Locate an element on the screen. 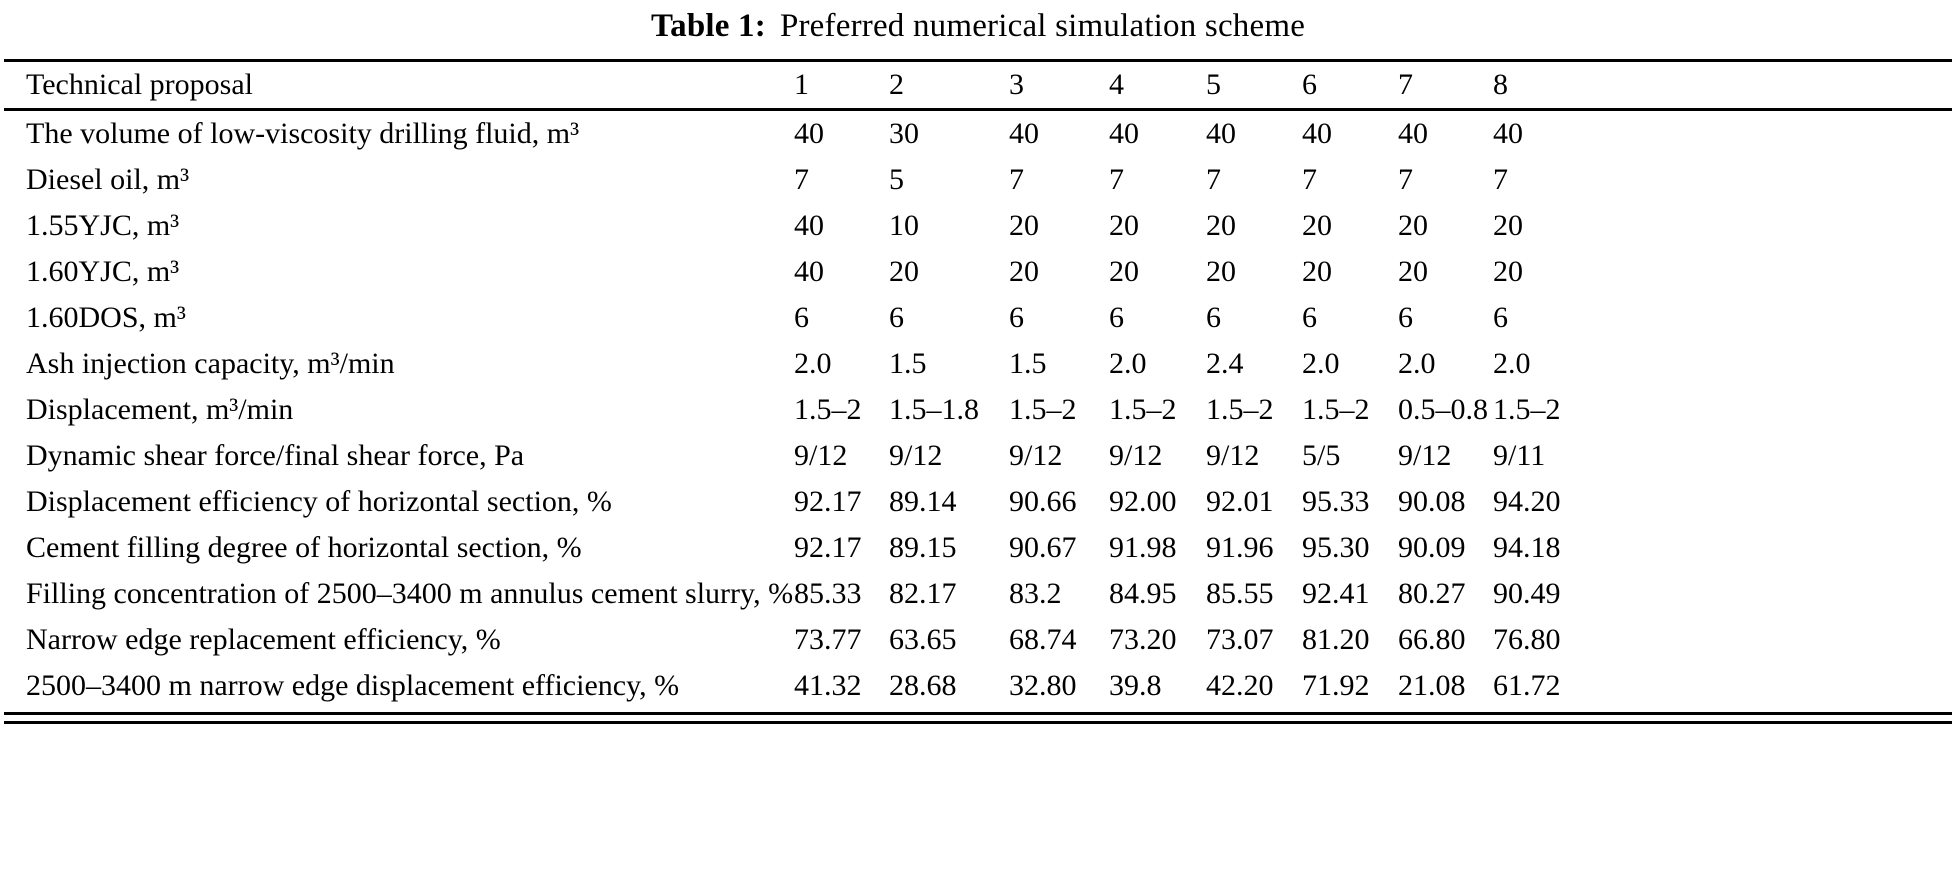  value-cell: 90.08 is located at coordinates (1432, 501).